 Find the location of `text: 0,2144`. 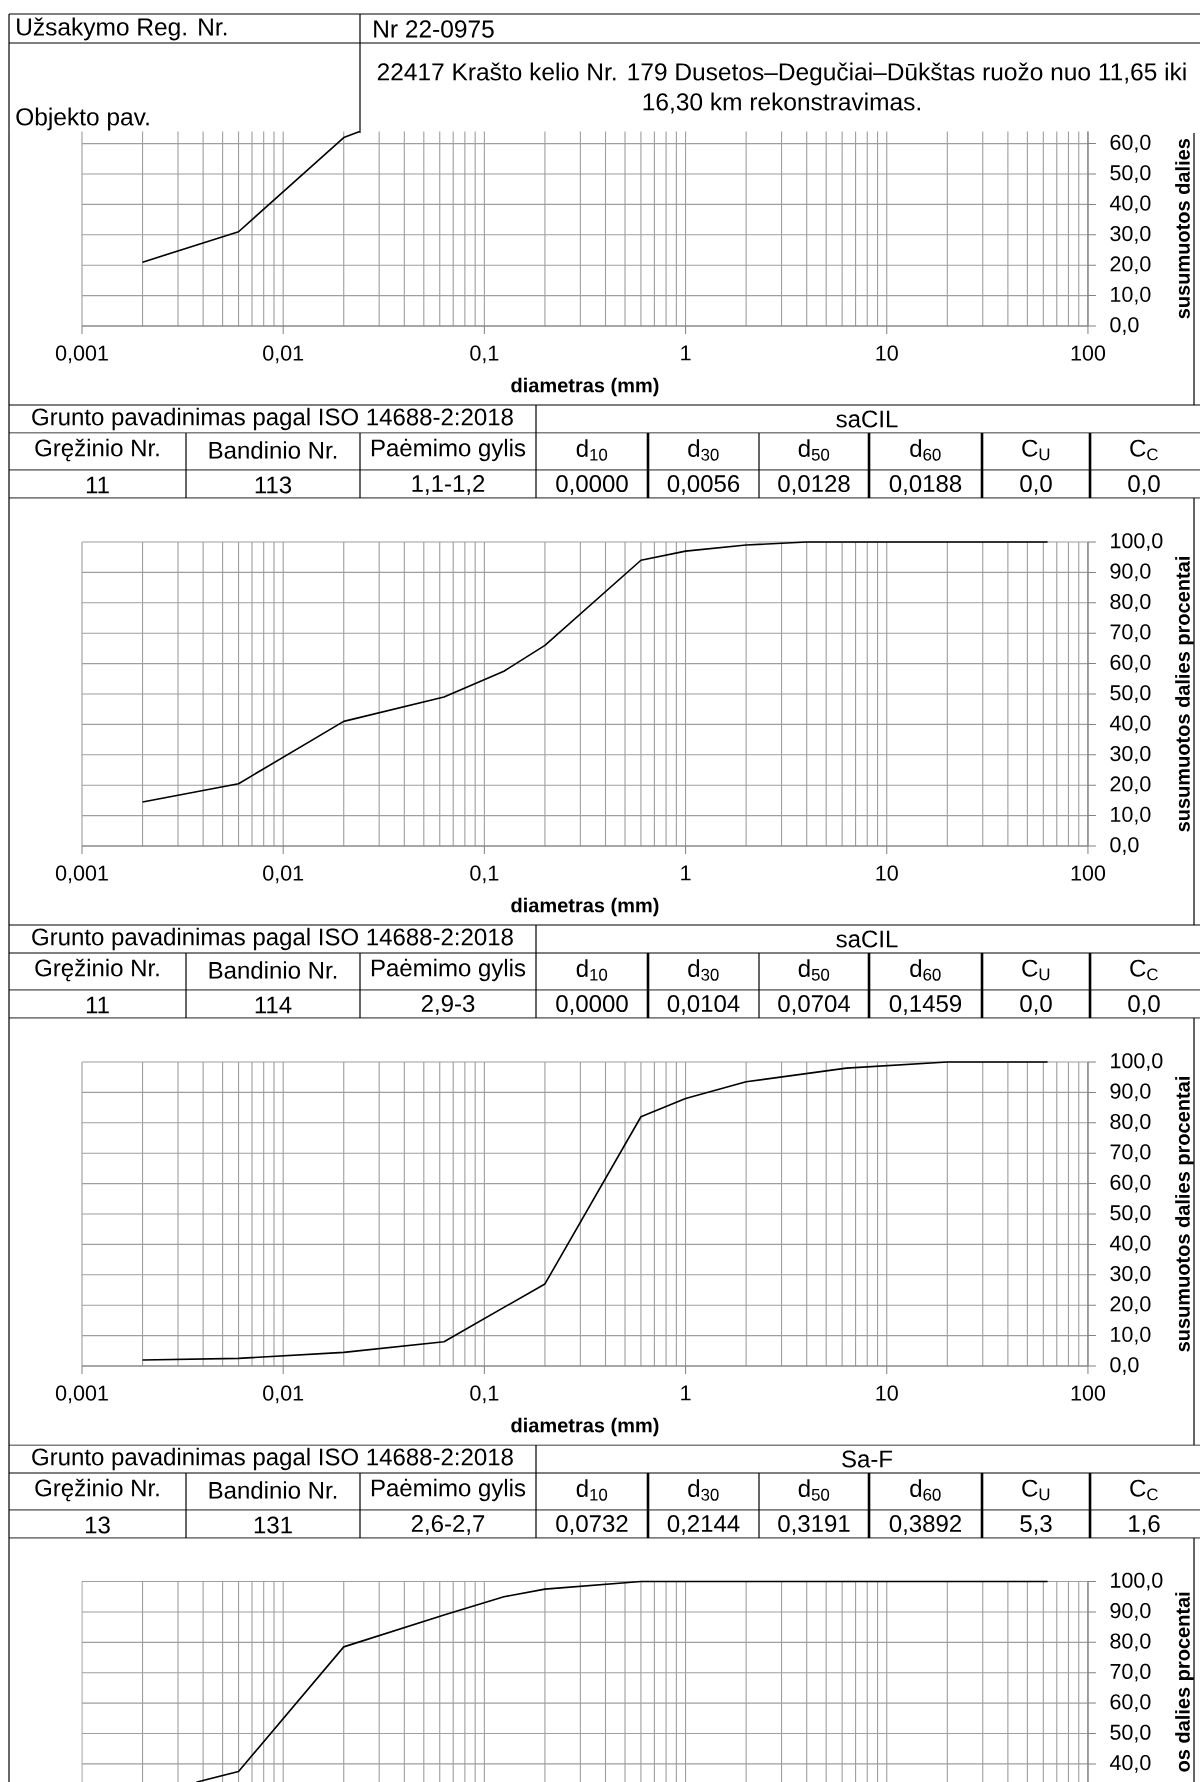

text: 0,2144 is located at coordinates (703, 1525).